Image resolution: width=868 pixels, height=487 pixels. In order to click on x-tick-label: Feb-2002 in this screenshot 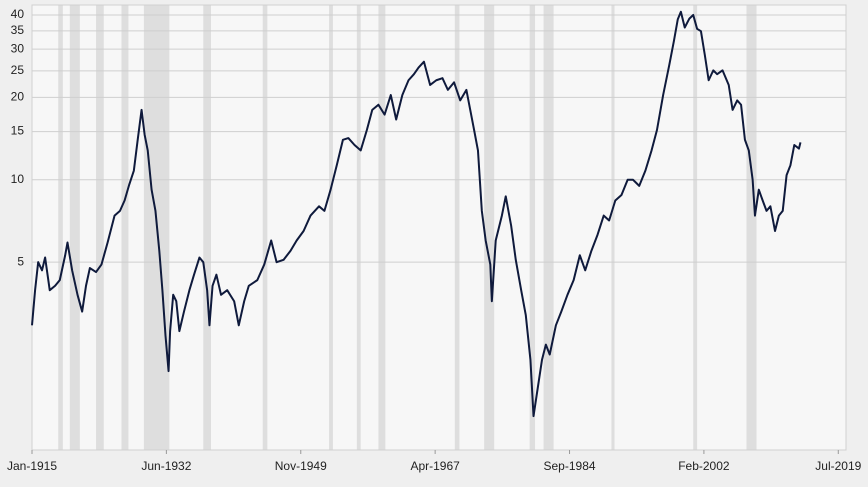, I will do `click(704, 466)`.